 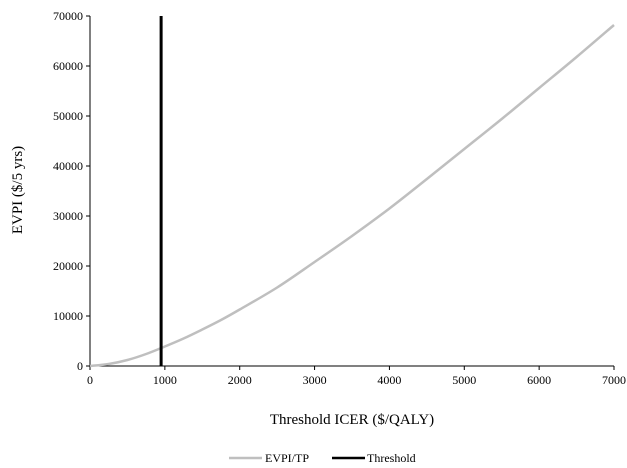 What do you see at coordinates (352, 420) in the screenshot?
I see `x-axis-label: Threshold ICER ($/QALY)` at bounding box center [352, 420].